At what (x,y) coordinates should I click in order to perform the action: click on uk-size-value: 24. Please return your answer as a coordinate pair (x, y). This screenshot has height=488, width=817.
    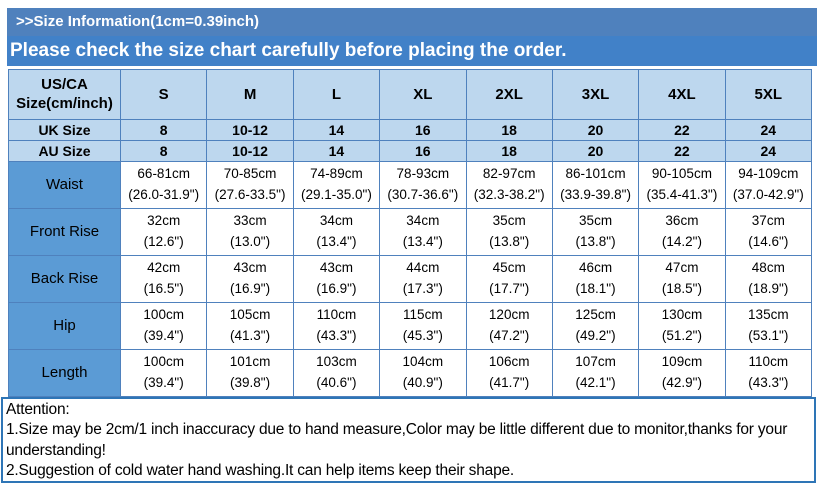
    Looking at the image, I should click on (768, 130).